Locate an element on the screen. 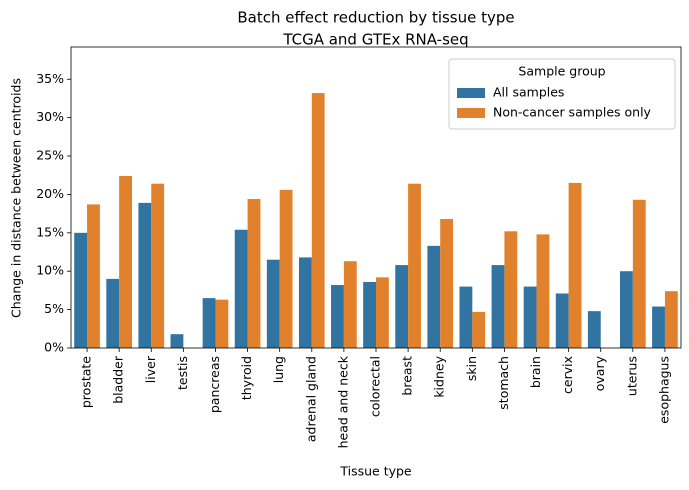  x-tick-label: kidney is located at coordinates (439, 376).